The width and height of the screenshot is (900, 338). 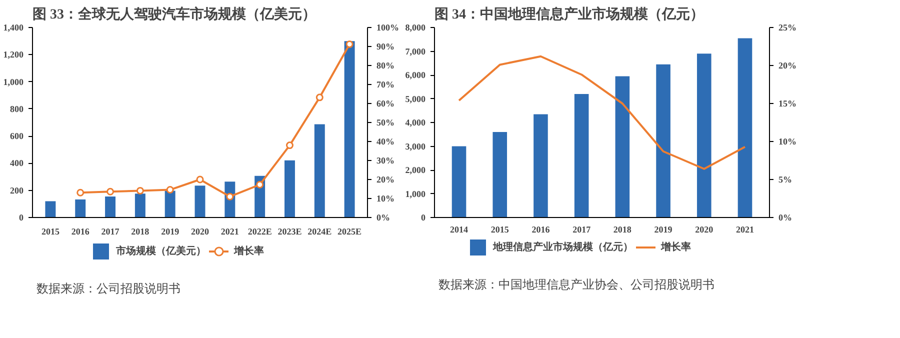 What do you see at coordinates (415, 51) in the screenshot?
I see `y-tick-label: 7,000` at bounding box center [415, 51].